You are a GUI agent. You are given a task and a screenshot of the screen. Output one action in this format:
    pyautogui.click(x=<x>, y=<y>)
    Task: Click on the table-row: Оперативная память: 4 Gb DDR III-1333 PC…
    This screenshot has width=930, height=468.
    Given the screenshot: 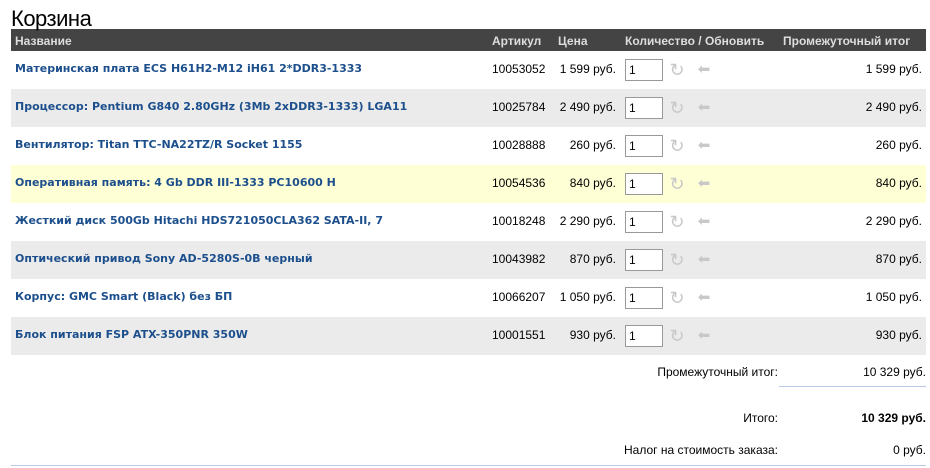 What is the action you would take?
    pyautogui.click(x=468, y=184)
    